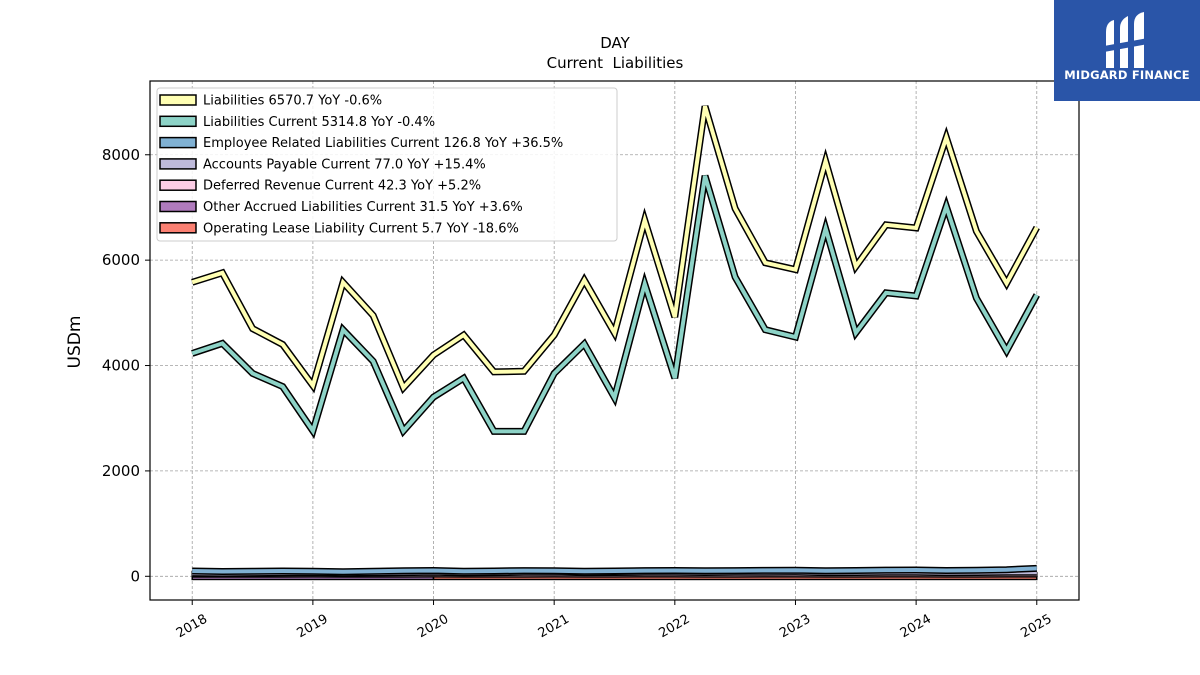 Image resolution: width=1200 pixels, height=675 pixels. I want to click on legend-box, so click(387, 164).